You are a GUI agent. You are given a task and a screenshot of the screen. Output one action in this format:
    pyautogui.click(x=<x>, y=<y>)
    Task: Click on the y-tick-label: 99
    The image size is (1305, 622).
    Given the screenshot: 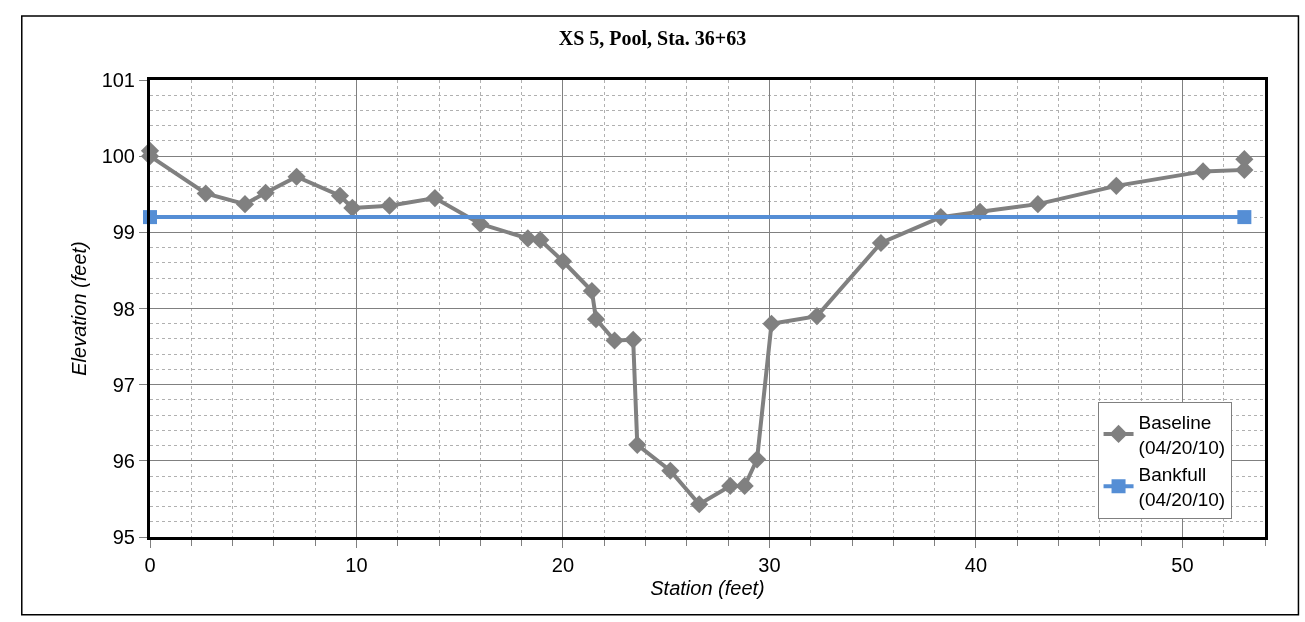 What is the action you would take?
    pyautogui.click(x=123, y=232)
    